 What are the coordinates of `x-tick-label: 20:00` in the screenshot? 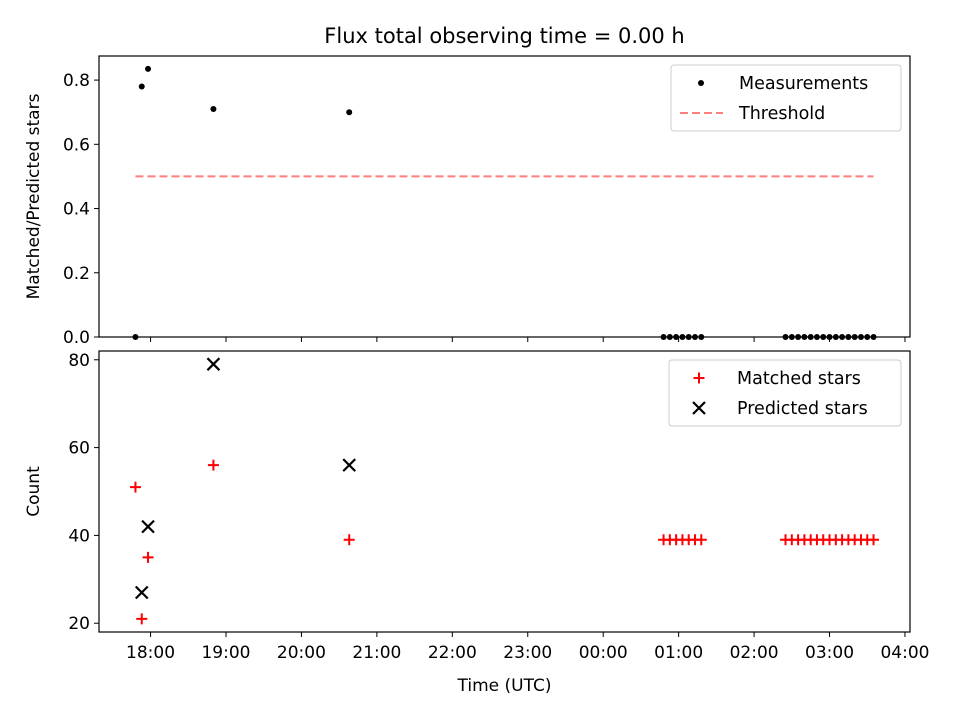 It's located at (301, 653).